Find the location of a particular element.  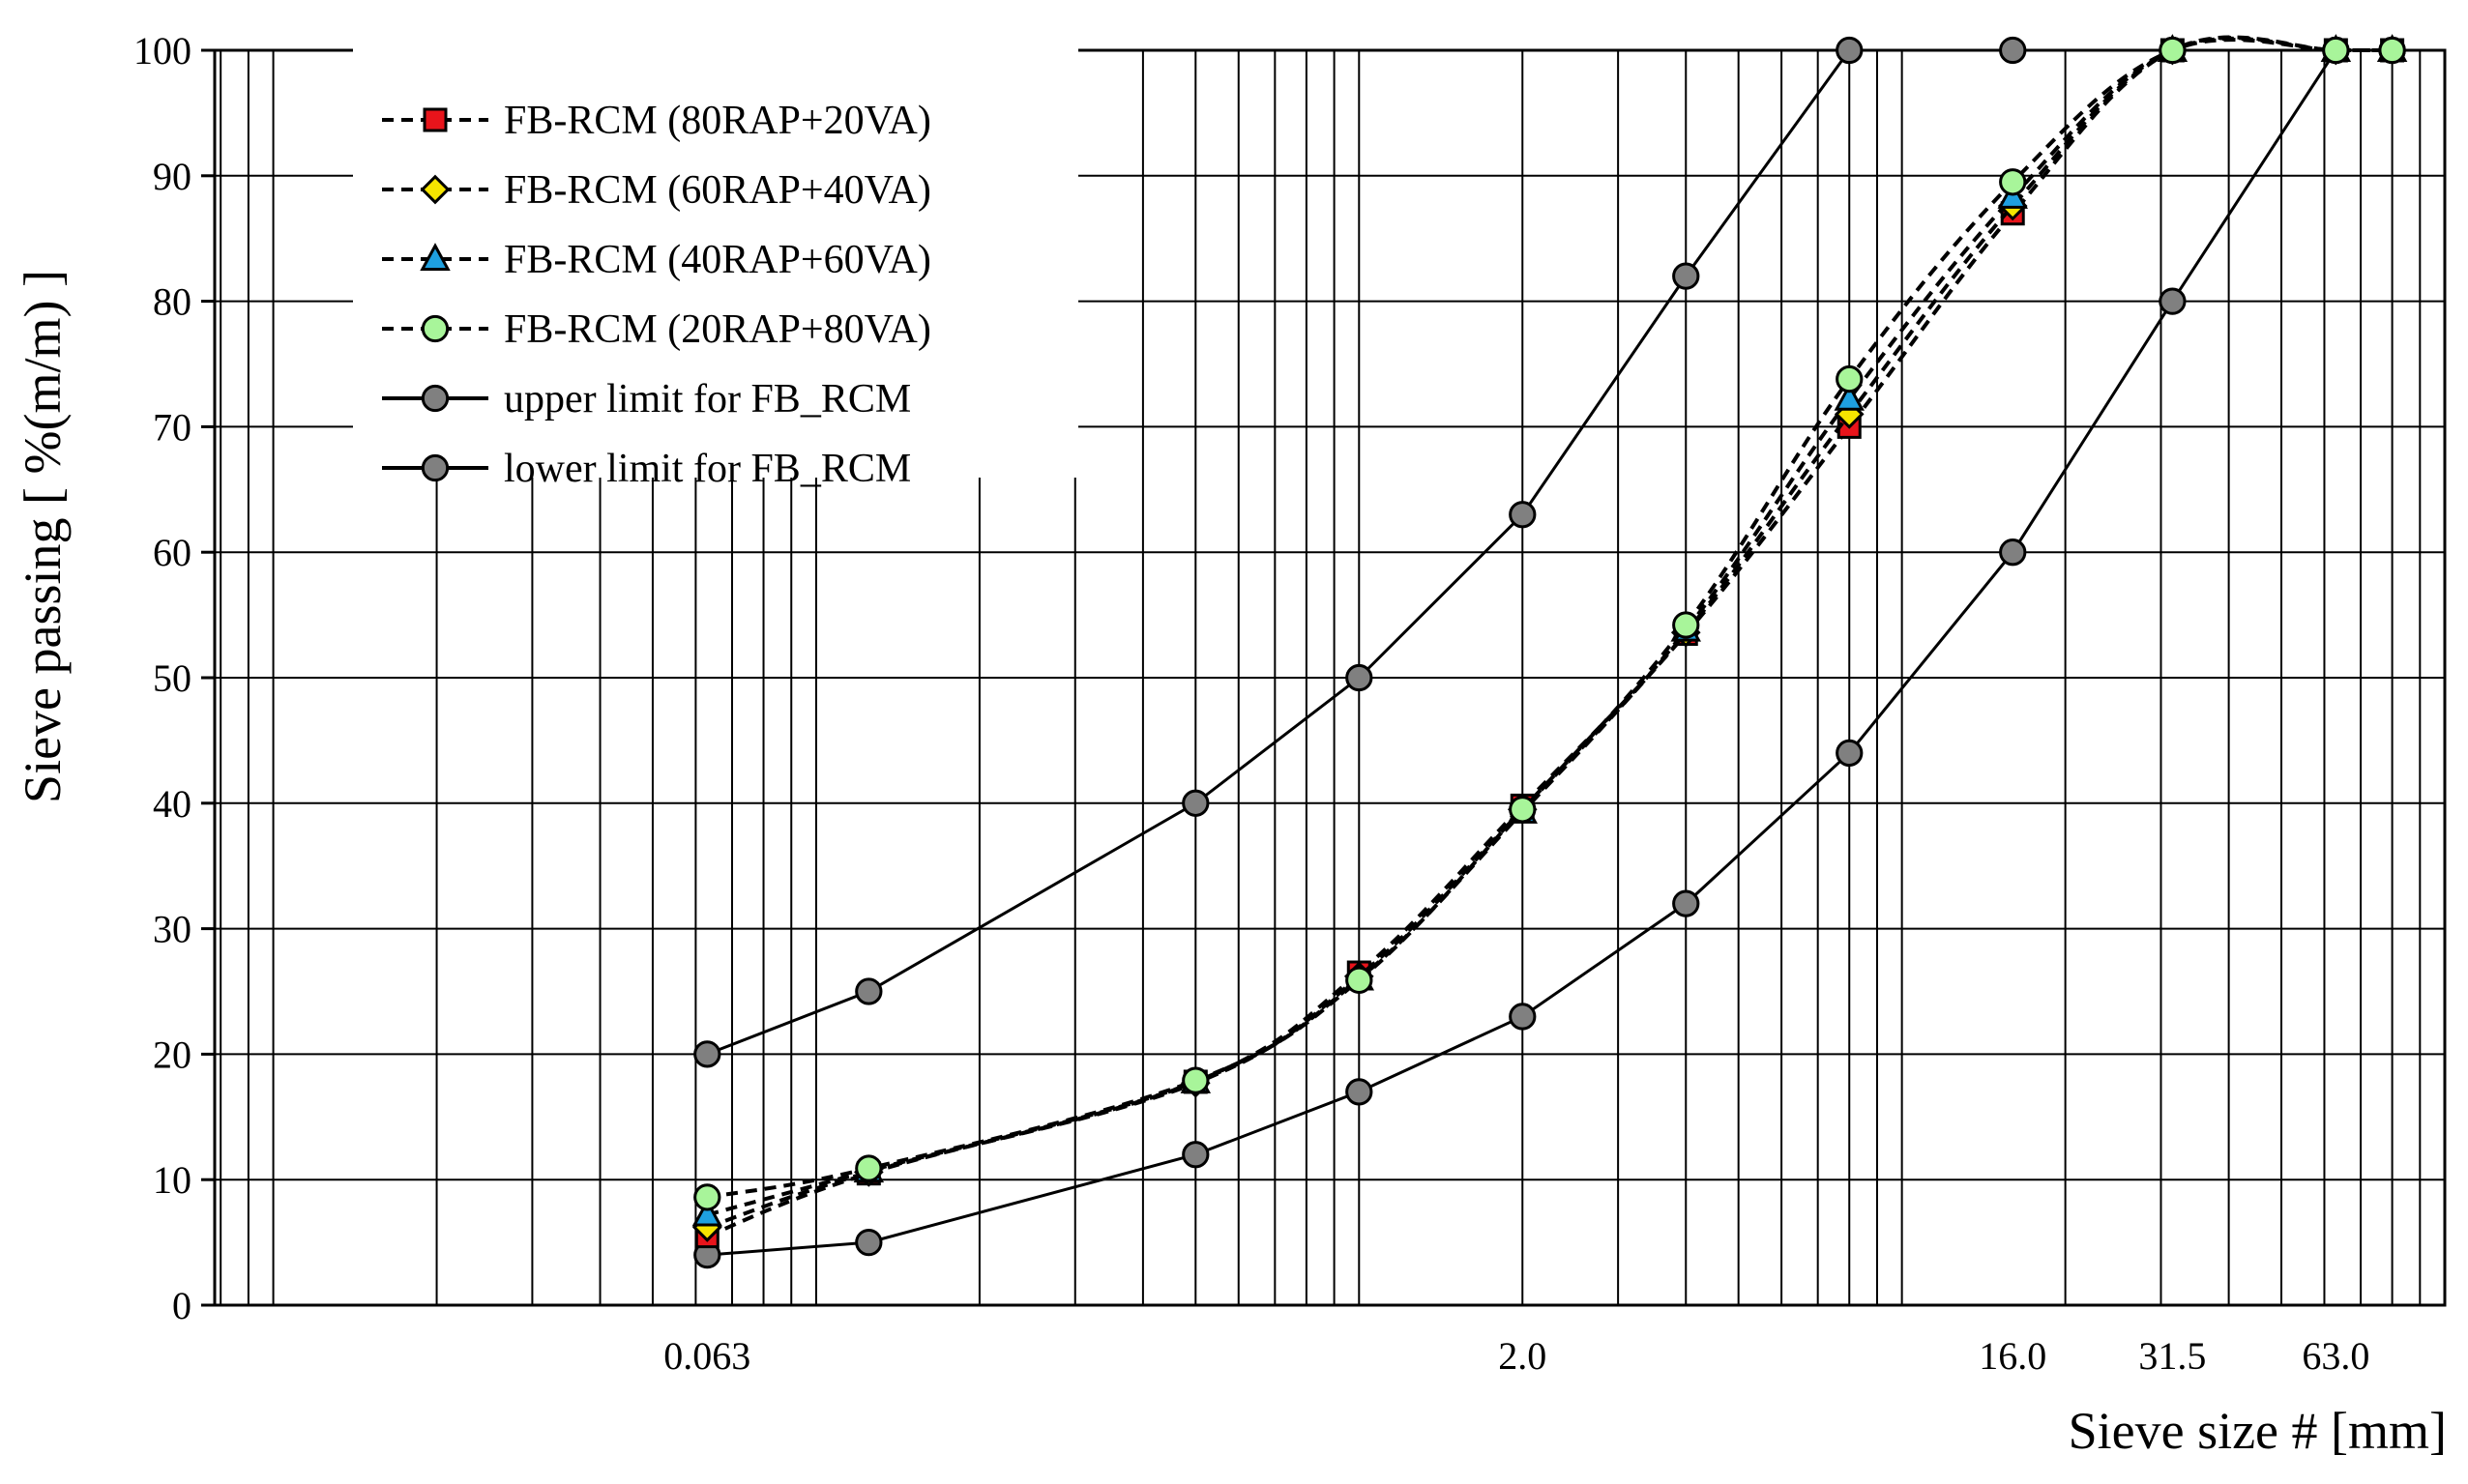

x-tick-label: 31.5 is located at coordinates (2172, 1356).